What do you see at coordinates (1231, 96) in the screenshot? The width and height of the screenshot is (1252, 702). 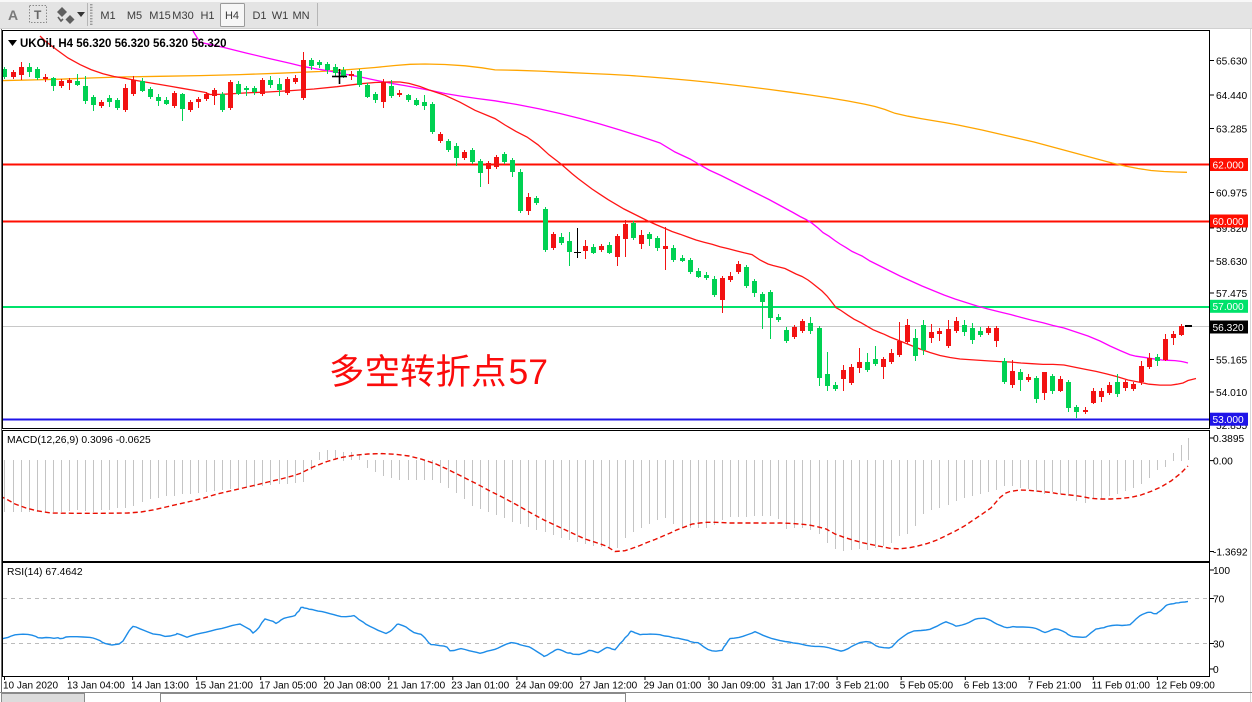 I see `svg-text: 64.440` at bounding box center [1231, 96].